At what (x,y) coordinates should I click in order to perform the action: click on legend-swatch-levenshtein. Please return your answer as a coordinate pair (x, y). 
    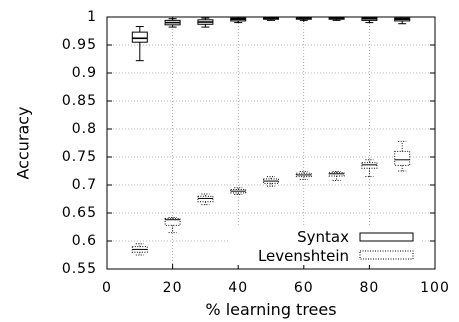
    Looking at the image, I should click on (386, 255).